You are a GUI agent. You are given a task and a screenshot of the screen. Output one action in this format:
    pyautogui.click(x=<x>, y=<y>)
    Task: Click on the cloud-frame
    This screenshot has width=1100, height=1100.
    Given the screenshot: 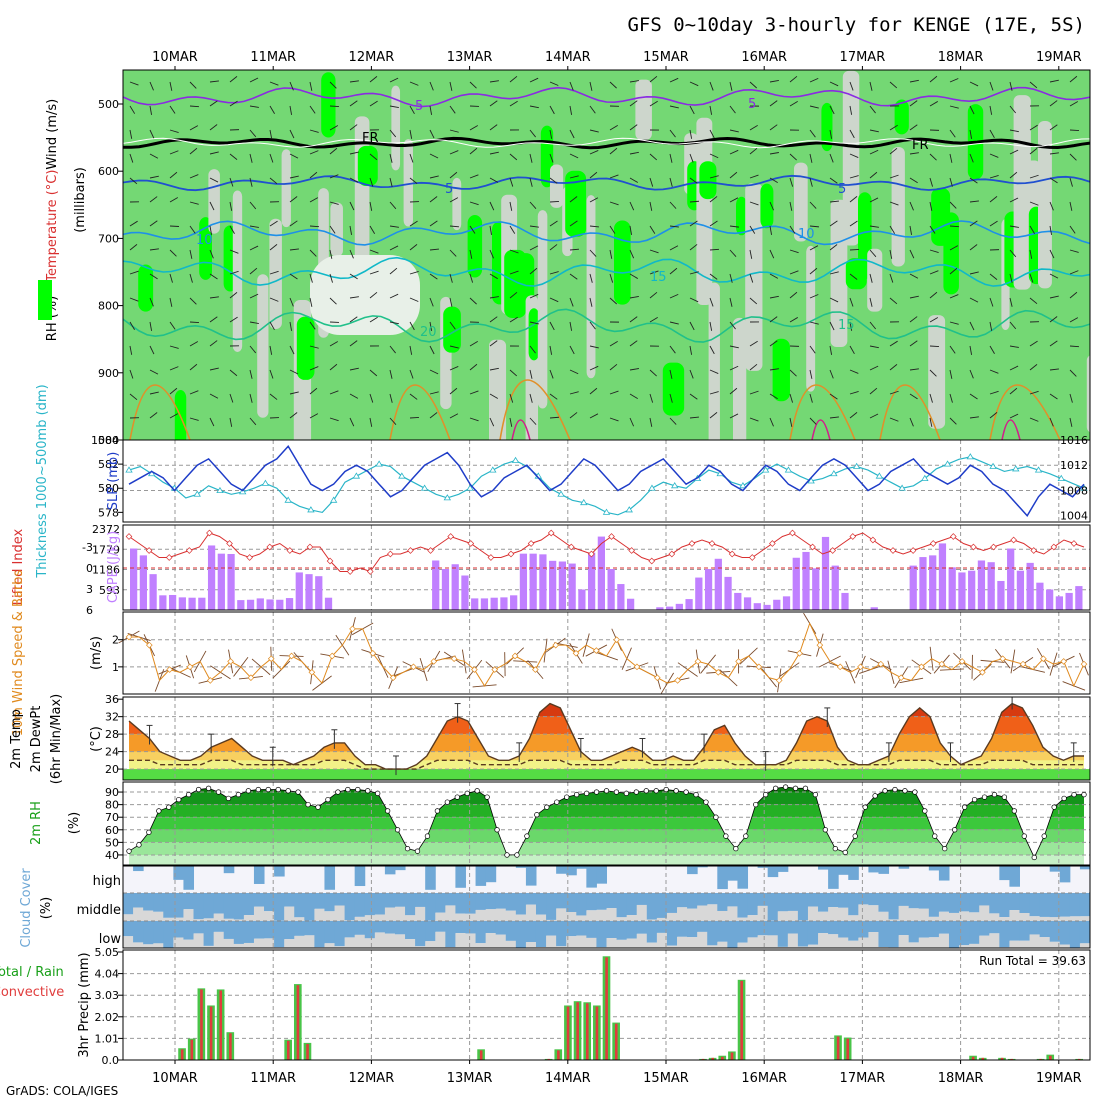 What is the action you would take?
    pyautogui.click(x=606, y=907)
    